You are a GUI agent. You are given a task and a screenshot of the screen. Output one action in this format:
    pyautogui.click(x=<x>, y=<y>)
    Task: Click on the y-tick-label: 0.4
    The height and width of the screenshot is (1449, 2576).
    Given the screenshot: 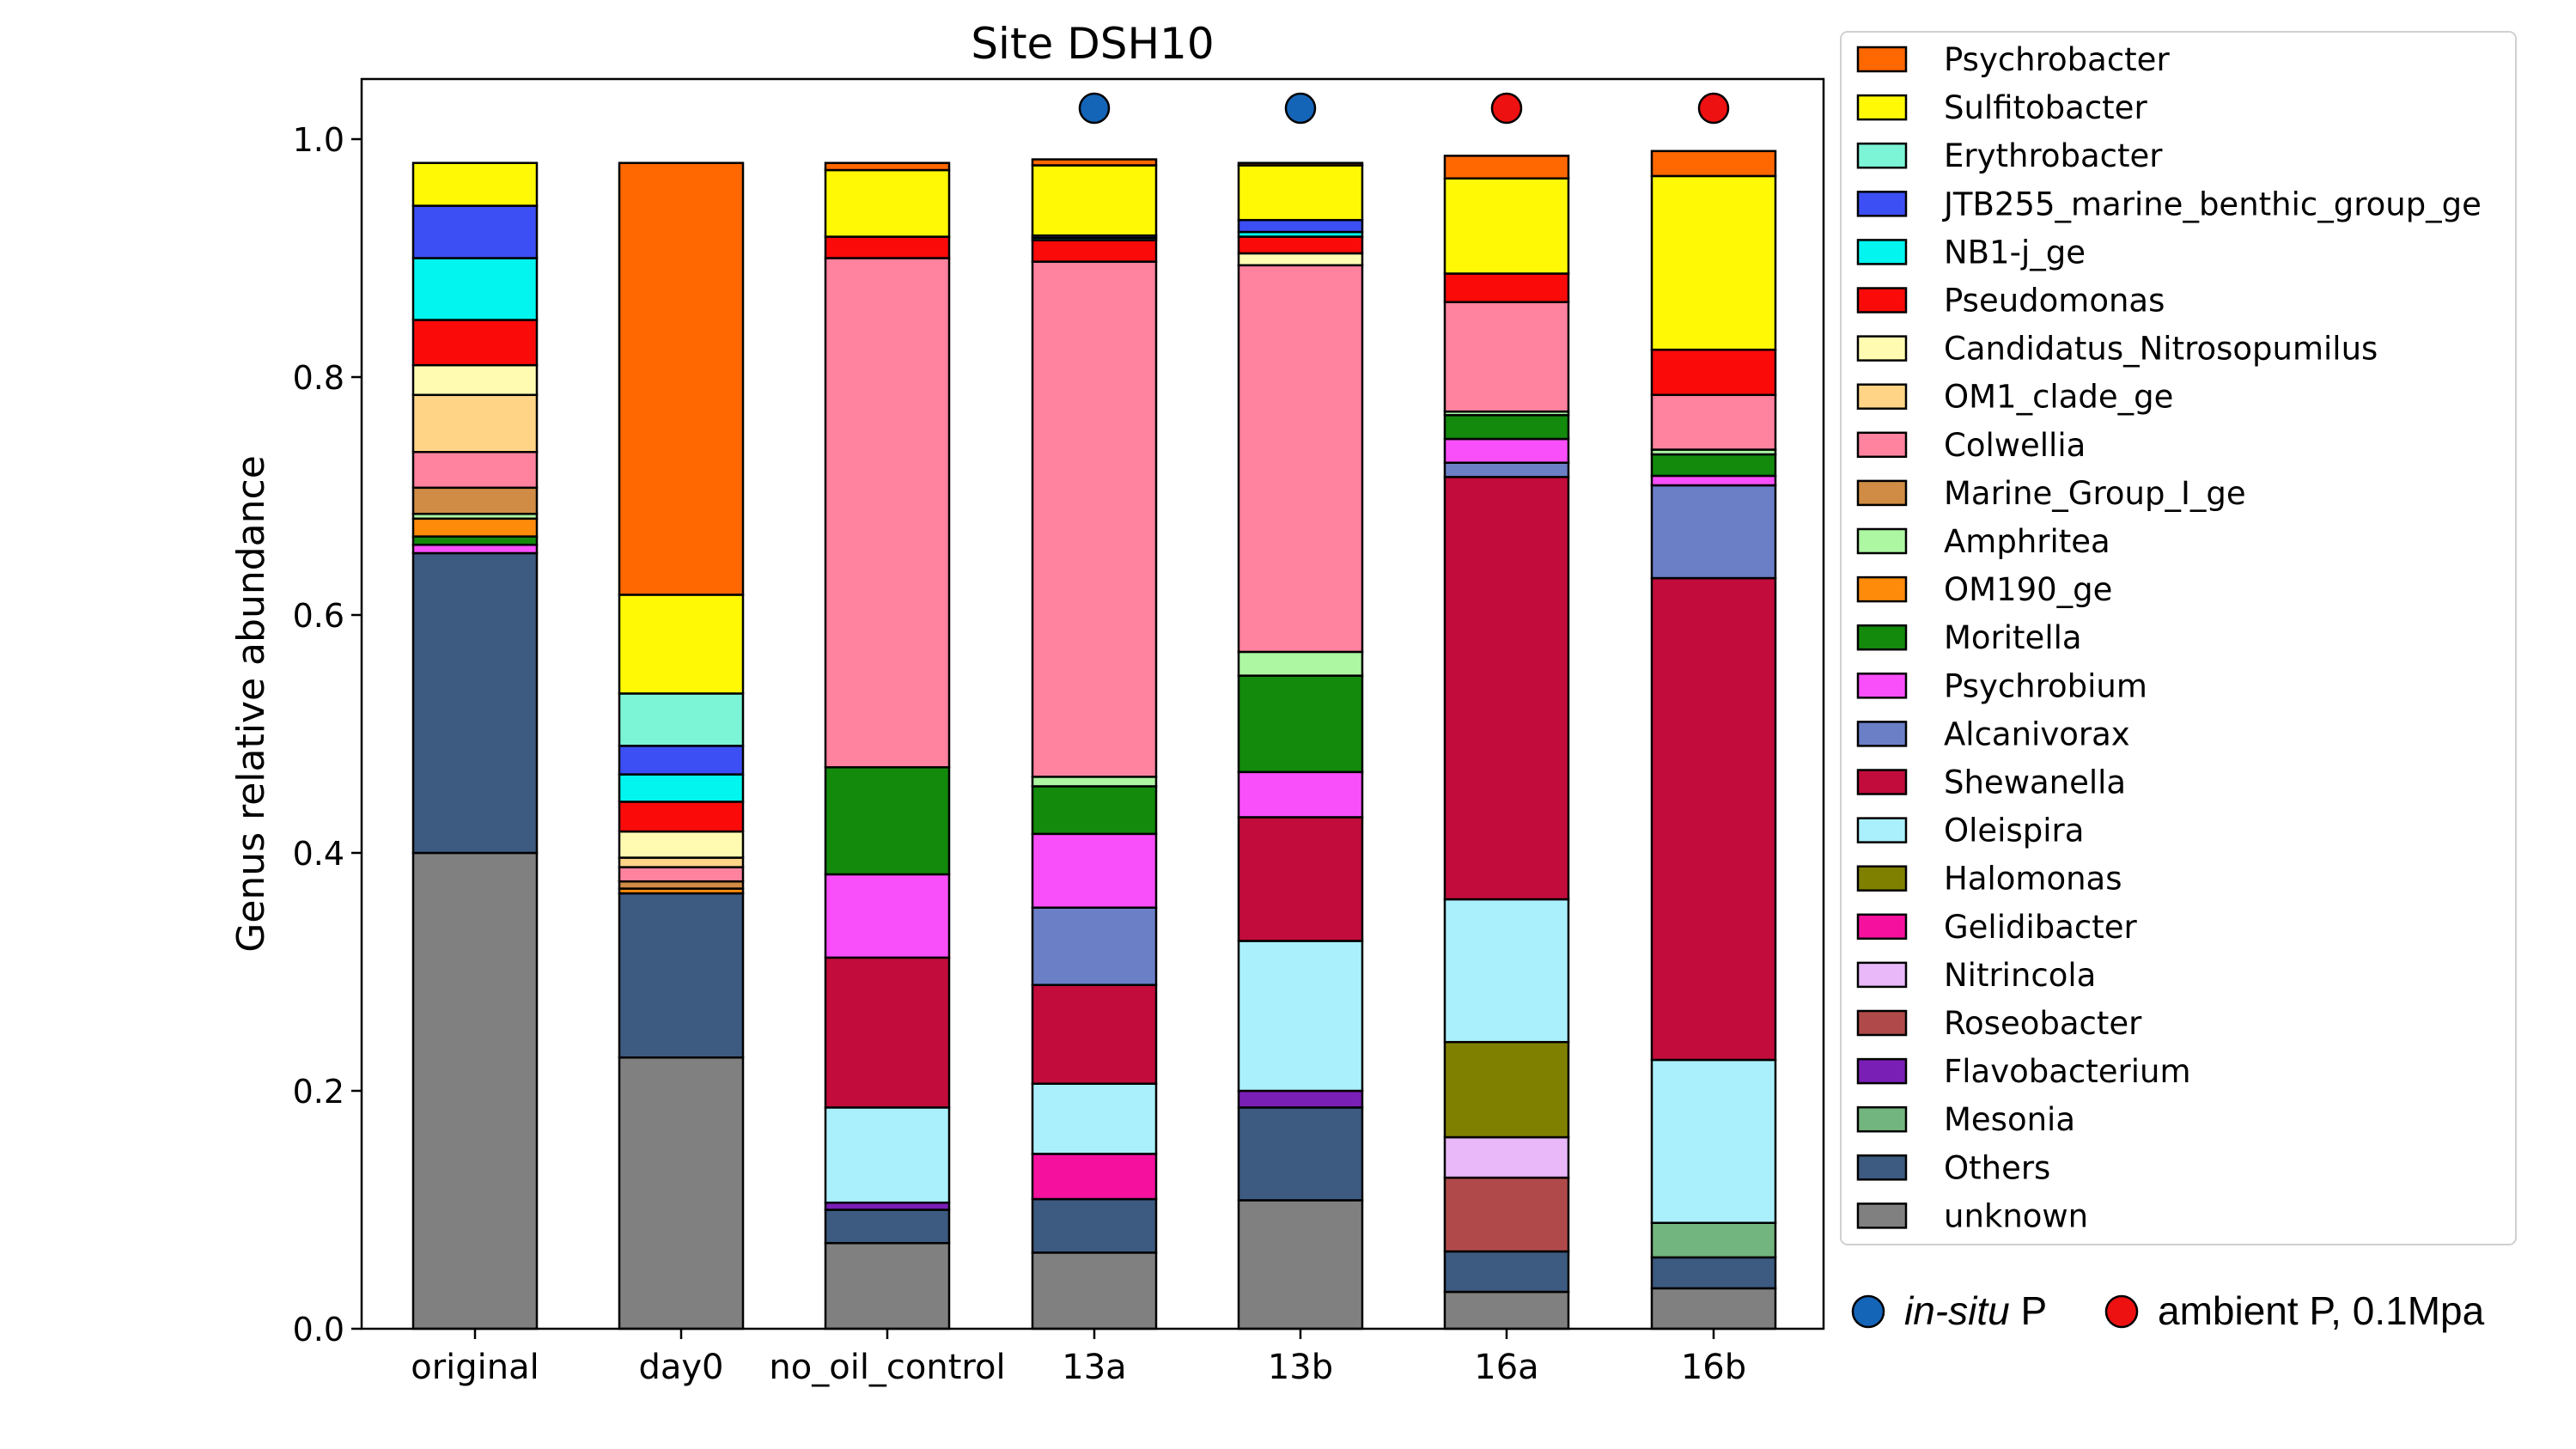 What is the action you would take?
    pyautogui.click(x=318, y=854)
    